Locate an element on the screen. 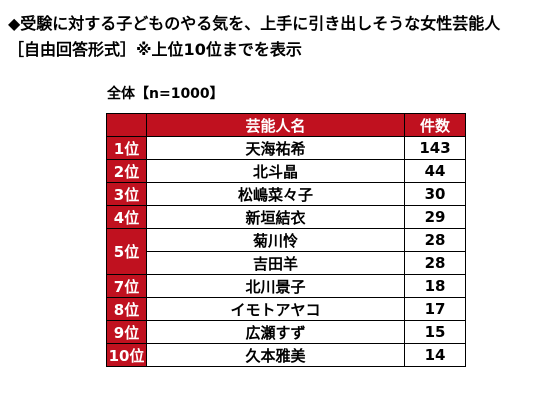  name-cell: 北斗晶 is located at coordinates (275, 171).